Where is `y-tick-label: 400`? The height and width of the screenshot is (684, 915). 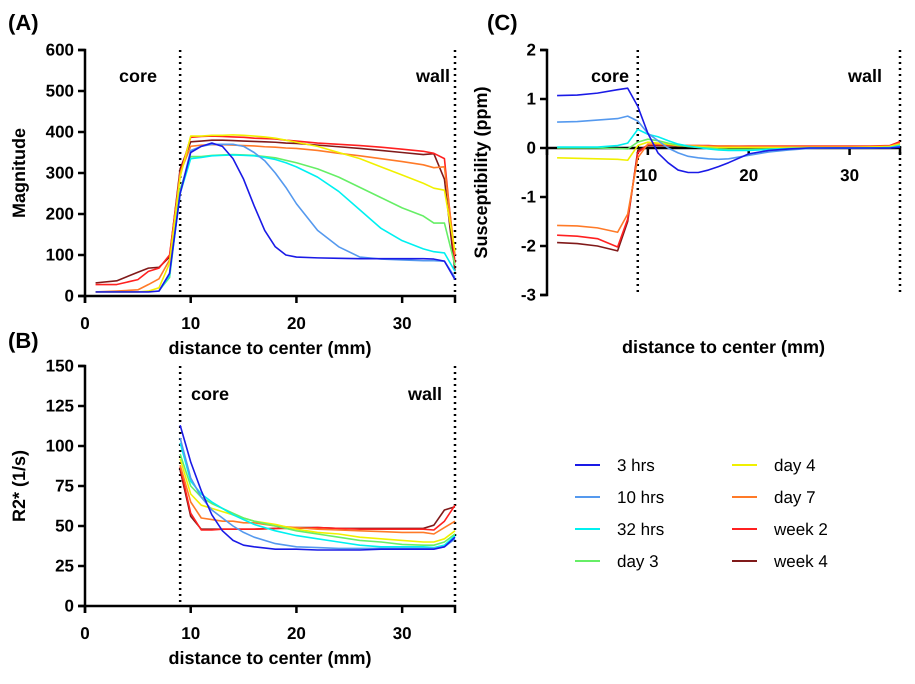 y-tick-label: 400 is located at coordinates (60, 132).